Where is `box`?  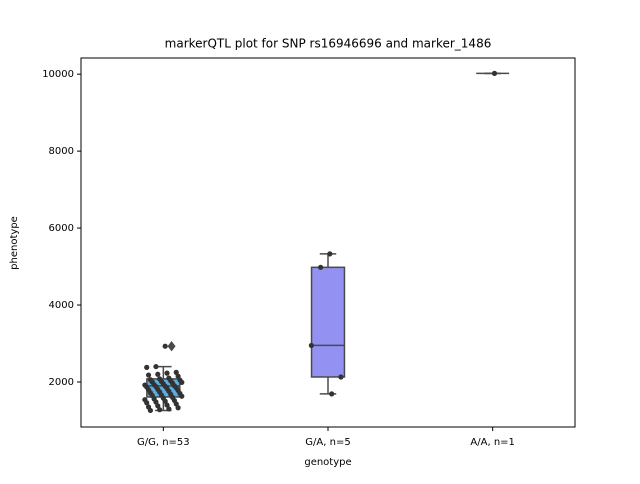
box is located at coordinates (328, 322).